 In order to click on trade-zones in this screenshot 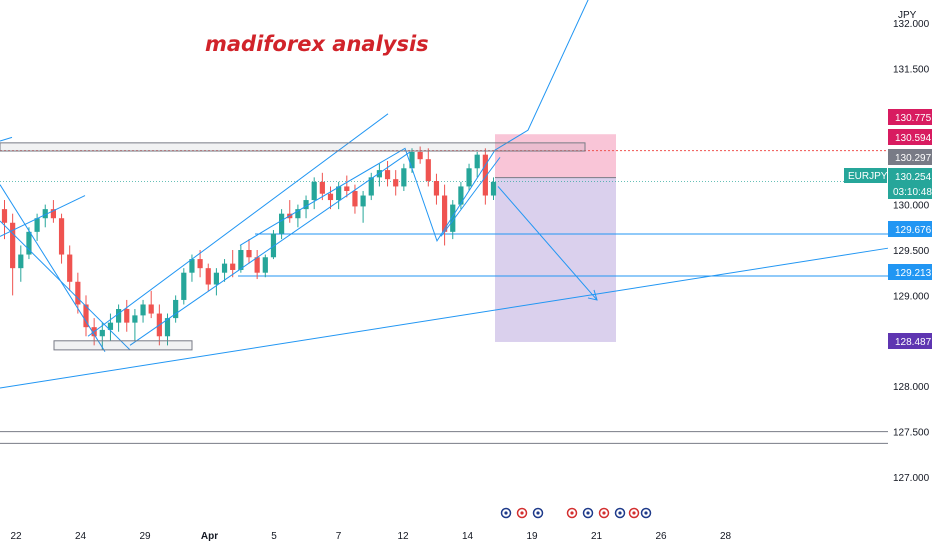, I will do `click(555, 238)`.